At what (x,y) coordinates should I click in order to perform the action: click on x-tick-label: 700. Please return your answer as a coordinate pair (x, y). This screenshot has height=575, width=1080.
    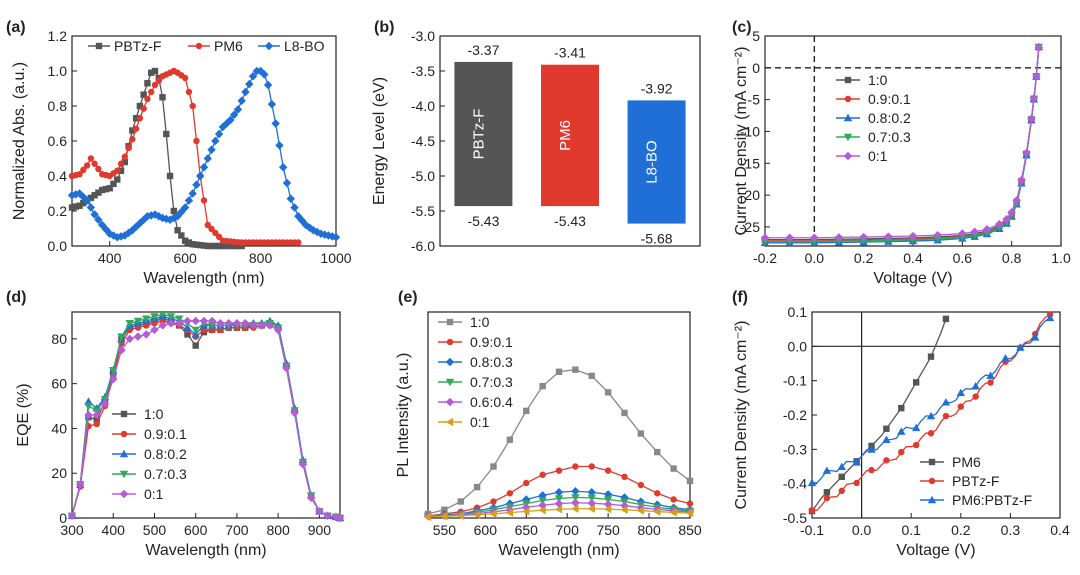
    Looking at the image, I should click on (237, 530).